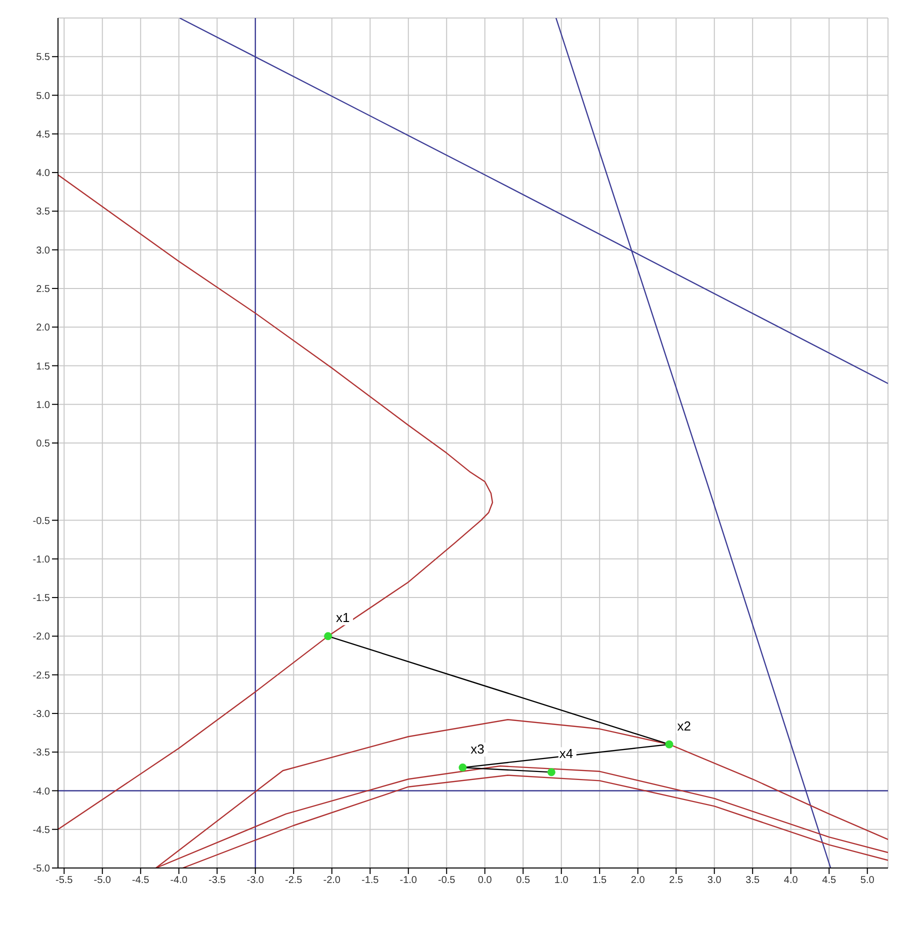 The image size is (922, 926). What do you see at coordinates (753, 880) in the screenshot?
I see `x-tick-label: 3.5` at bounding box center [753, 880].